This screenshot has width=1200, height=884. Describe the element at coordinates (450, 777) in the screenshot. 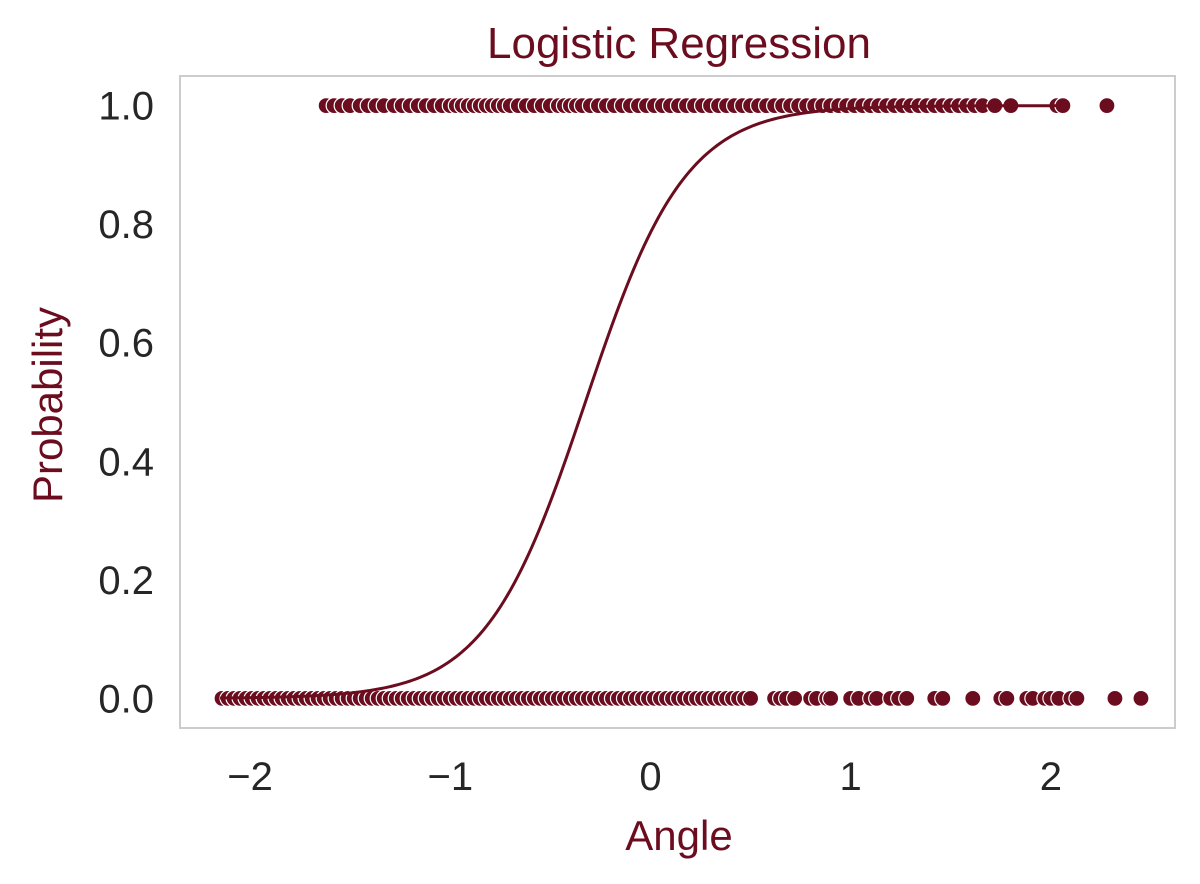

I see `x-tick-label: −1` at that location.